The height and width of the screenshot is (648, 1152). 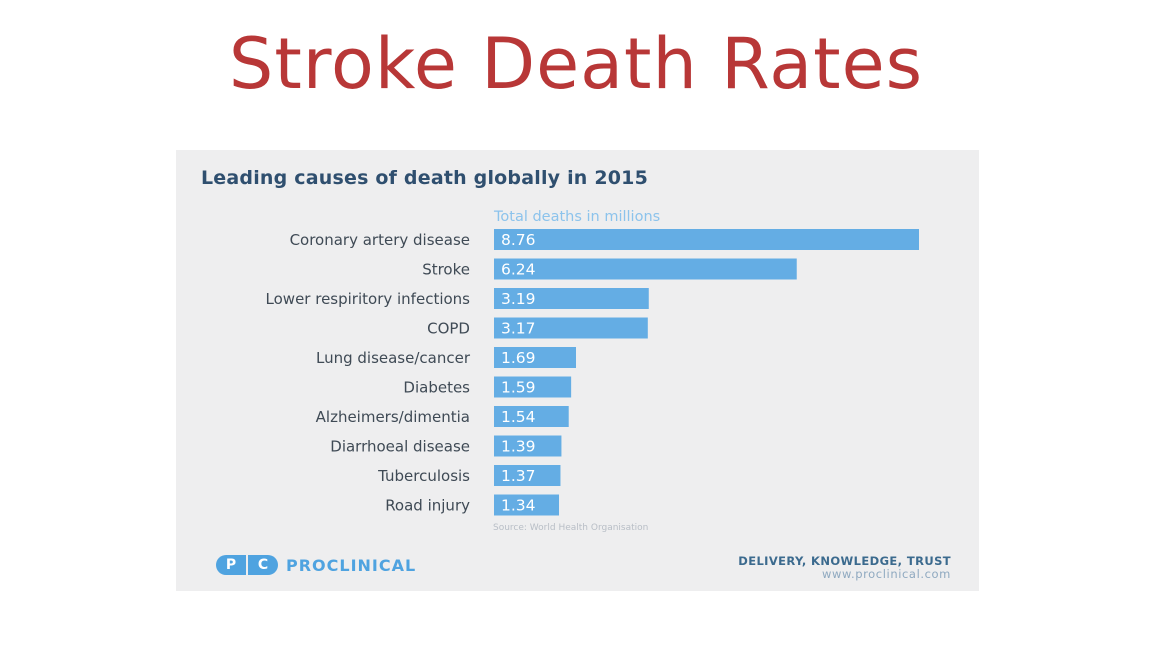 I want to click on value-label-7: 1.39, so click(x=518, y=447).